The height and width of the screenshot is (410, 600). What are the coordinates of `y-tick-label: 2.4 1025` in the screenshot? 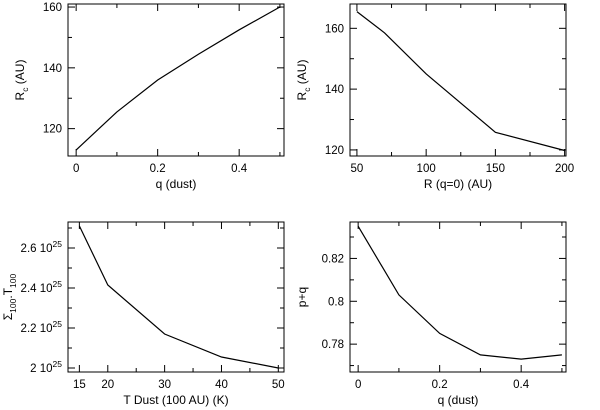 It's located at (42, 287).